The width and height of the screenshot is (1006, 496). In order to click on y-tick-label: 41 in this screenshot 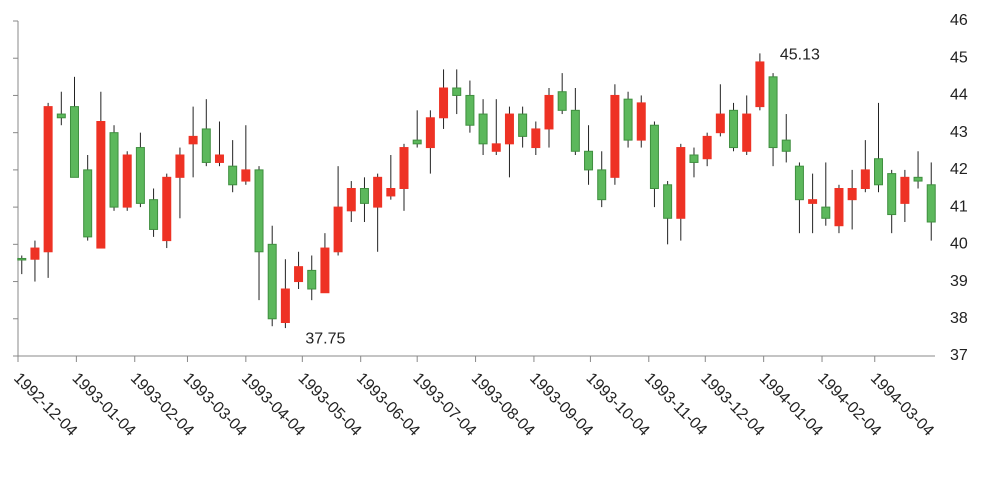, I will do `click(959, 206)`.